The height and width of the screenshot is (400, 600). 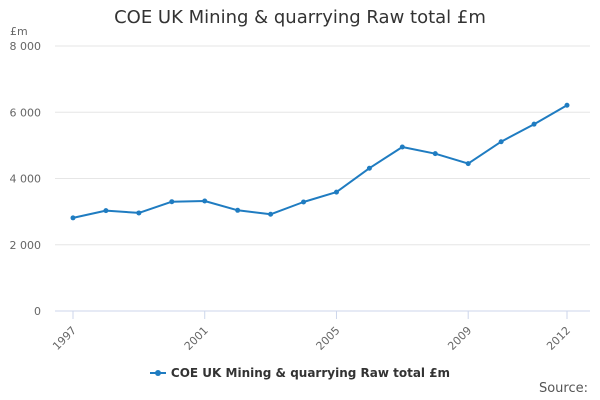 I want to click on y-tick-label: 8 000, so click(x=26, y=46).